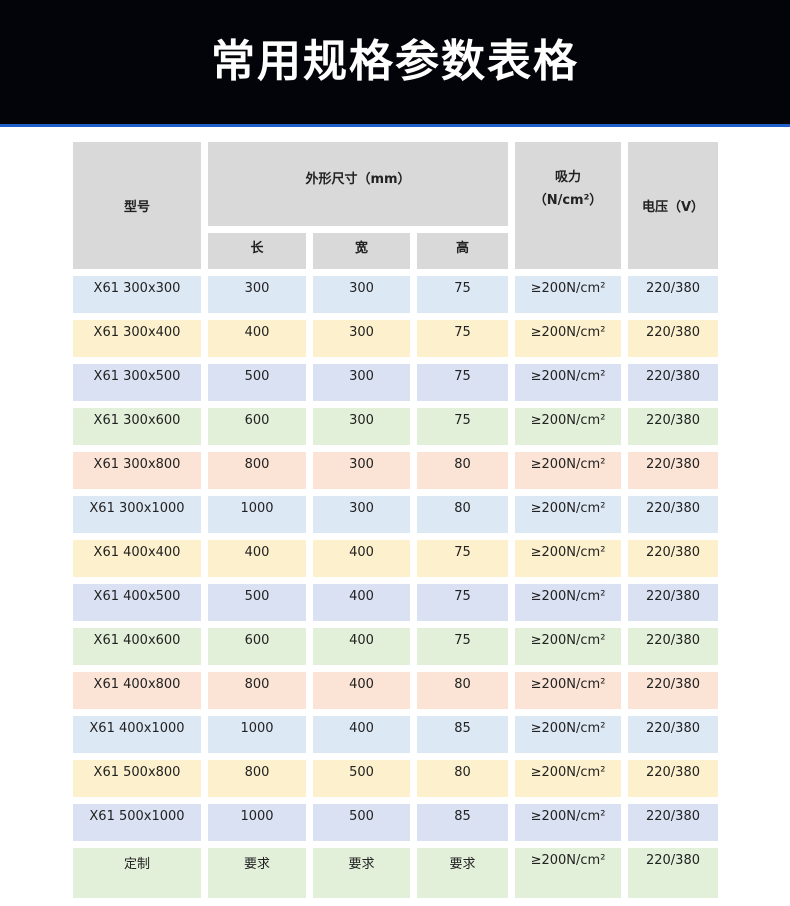  Describe the element at coordinates (358, 184) in the screenshot. I see `header-dimensions: 外形尺寸（mm）` at that location.